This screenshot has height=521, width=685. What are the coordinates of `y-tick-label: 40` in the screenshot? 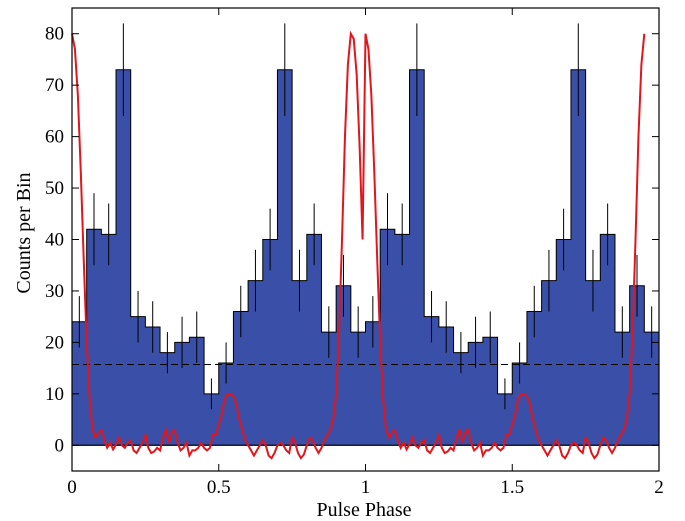 It's located at (54, 240).